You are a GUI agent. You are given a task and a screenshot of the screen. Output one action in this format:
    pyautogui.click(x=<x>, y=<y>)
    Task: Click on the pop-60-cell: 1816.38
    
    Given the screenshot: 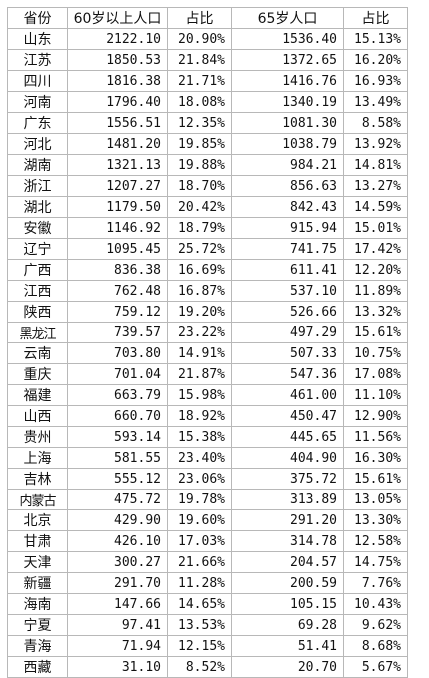 What is the action you would take?
    pyautogui.click(x=117, y=81)
    